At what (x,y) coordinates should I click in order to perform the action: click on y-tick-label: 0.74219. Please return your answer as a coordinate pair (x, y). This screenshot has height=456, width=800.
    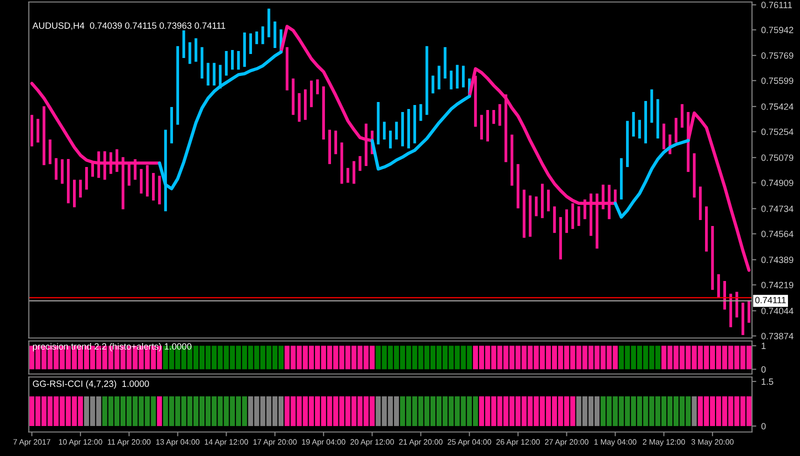
    Looking at the image, I should click on (777, 285).